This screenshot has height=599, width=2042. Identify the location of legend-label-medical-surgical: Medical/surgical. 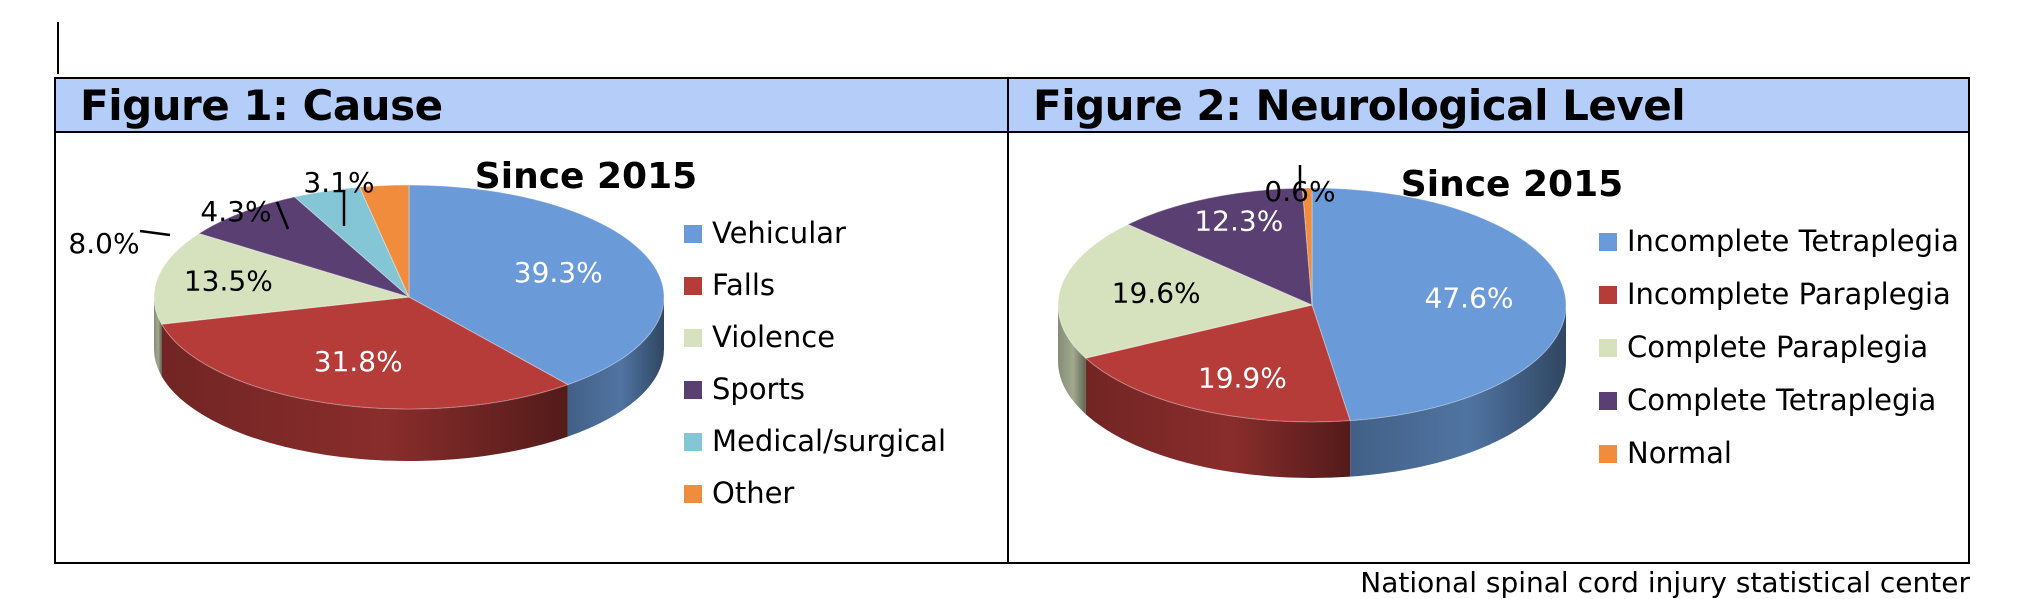
(829, 441).